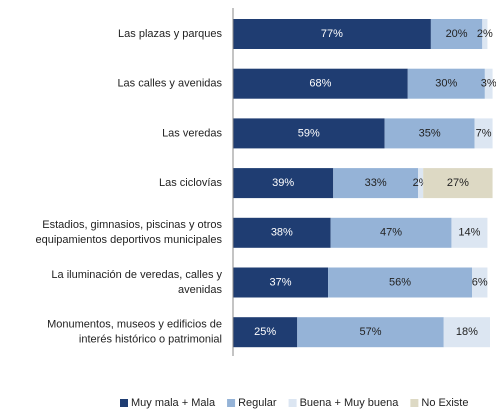  What do you see at coordinates (132, 225) in the screenshot?
I see `category-label: Estadios, gimnasios, piscinas y otros` at bounding box center [132, 225].